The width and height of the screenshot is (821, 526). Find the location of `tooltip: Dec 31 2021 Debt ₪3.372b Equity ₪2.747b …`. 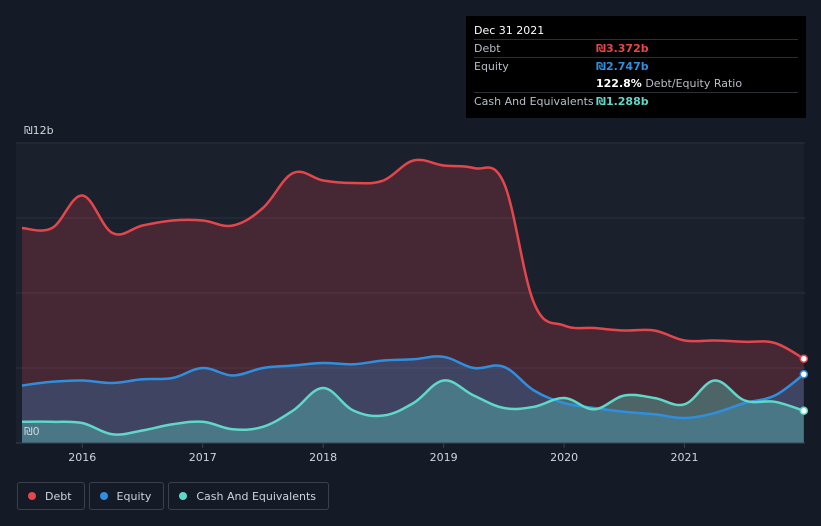

tooltip: Dec 31 2021 Debt ₪3.372b Equity ₪2.747b … is located at coordinates (636, 67).